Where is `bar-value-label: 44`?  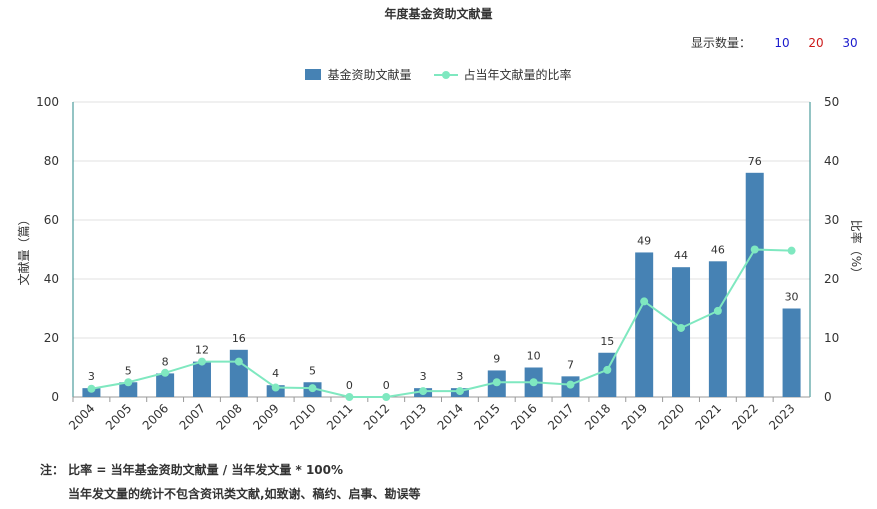 bar-value-label: 44 is located at coordinates (681, 255).